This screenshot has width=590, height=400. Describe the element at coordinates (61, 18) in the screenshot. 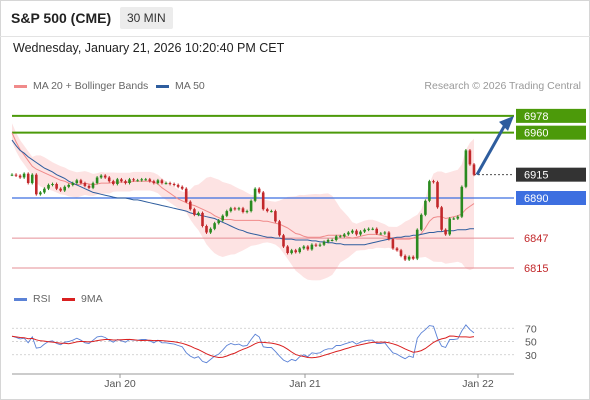

I see `instrument-title: S&P 500 (CME)` at that location.